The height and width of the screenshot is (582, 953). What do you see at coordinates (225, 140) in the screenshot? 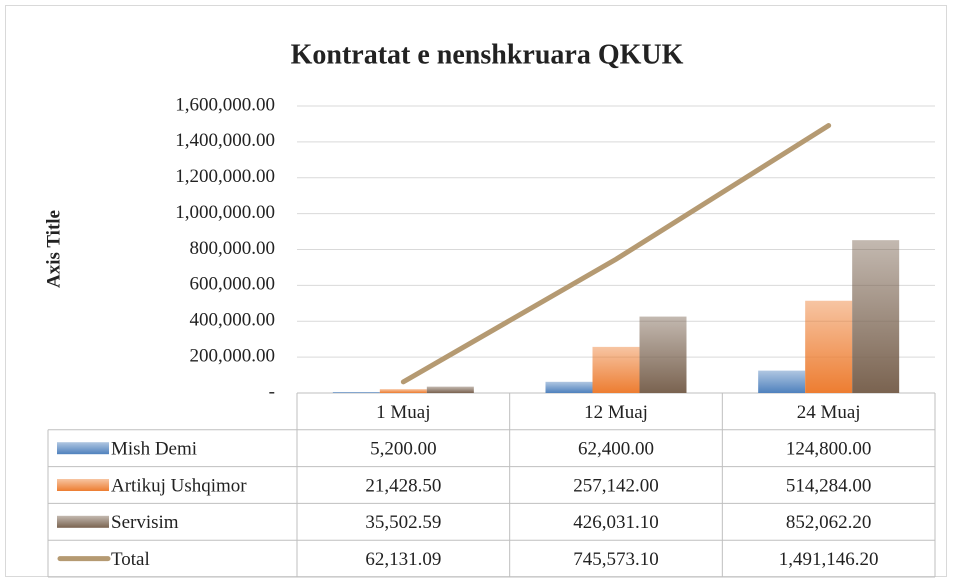
I see `y-tick-label: 1,400,000.00` at bounding box center [225, 140].